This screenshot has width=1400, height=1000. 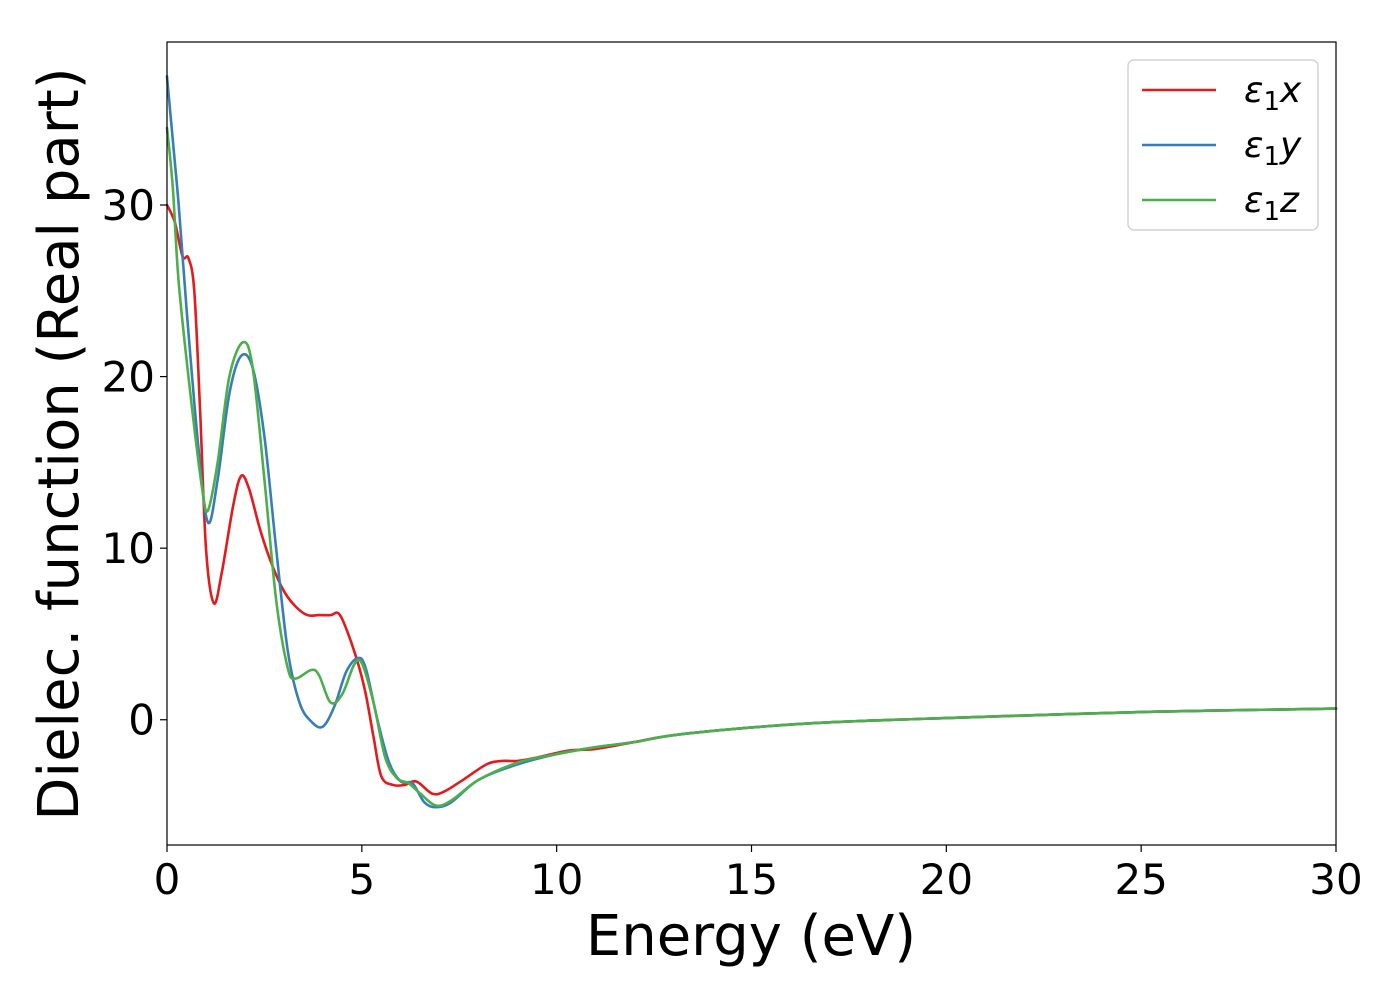 I want to click on legend-label-x: ε1x, so click(x=1273, y=93).